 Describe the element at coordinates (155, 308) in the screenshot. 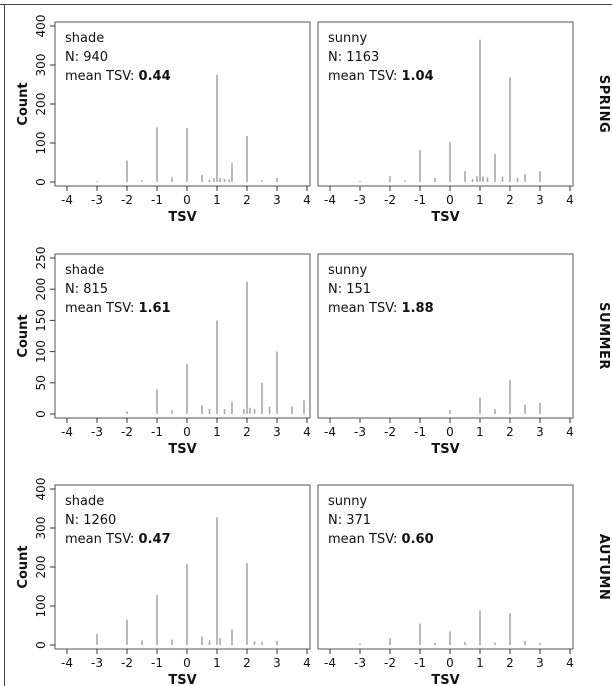

I see `mean-tsv-value: 1.61` at that location.